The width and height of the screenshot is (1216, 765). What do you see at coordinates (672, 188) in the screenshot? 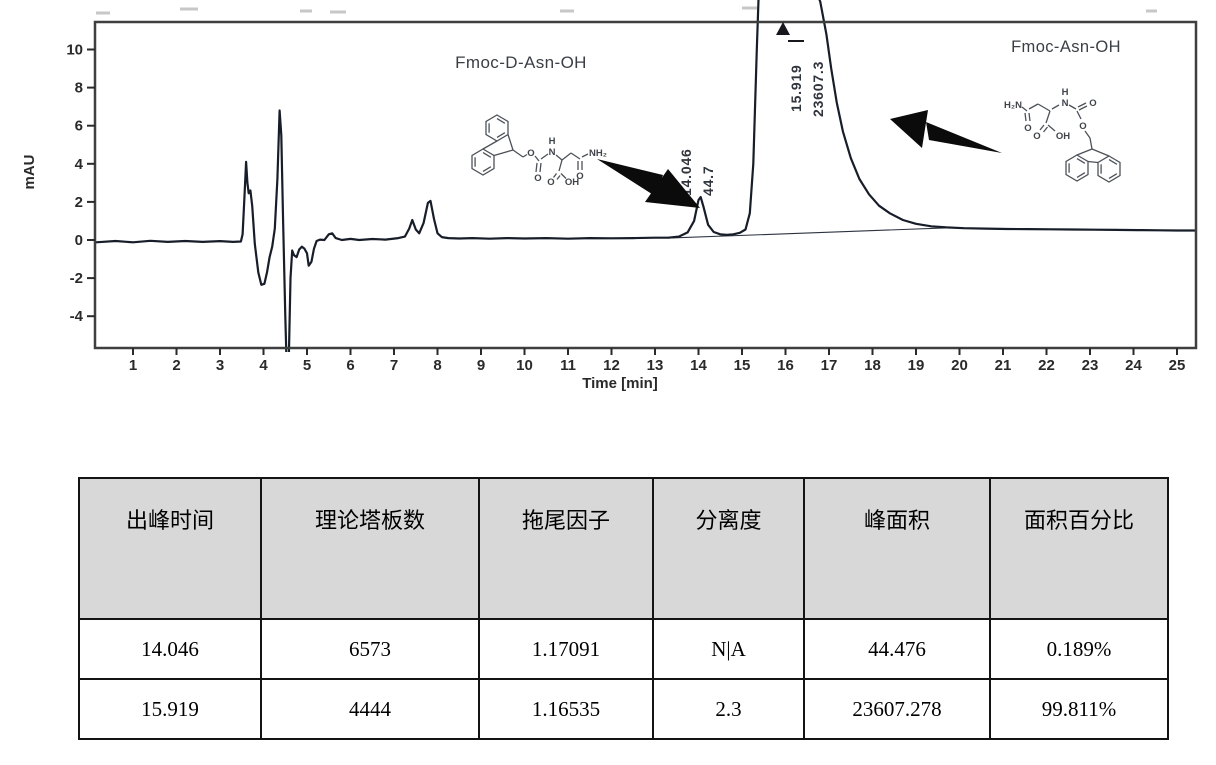
I see `arrow-to-peak1-head` at bounding box center [672, 188].